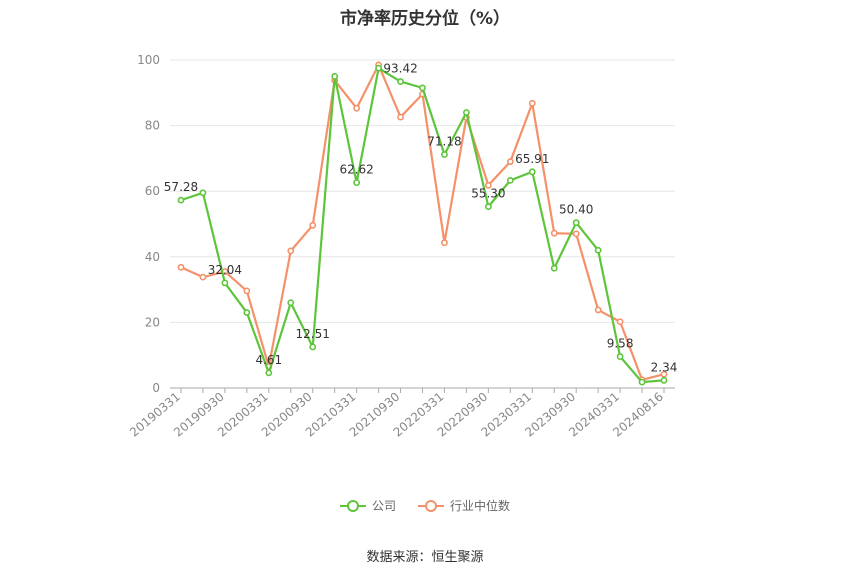  Describe the element at coordinates (181, 187) in the screenshot. I see `data-label: 57.28` at that location.